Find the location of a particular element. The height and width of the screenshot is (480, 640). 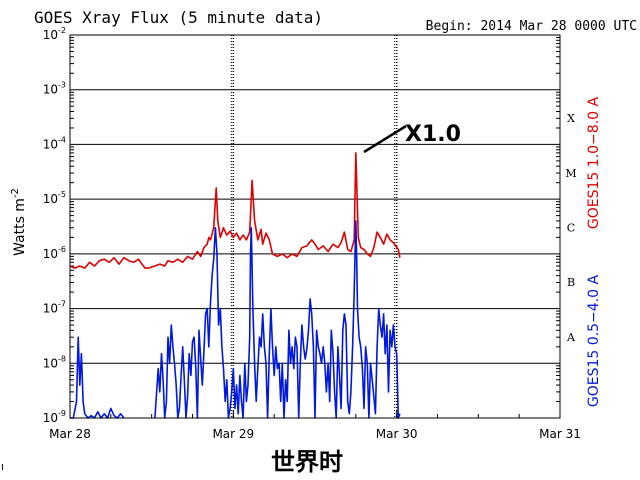

y-tick-exponent: -2 is located at coordinates (62, 30).